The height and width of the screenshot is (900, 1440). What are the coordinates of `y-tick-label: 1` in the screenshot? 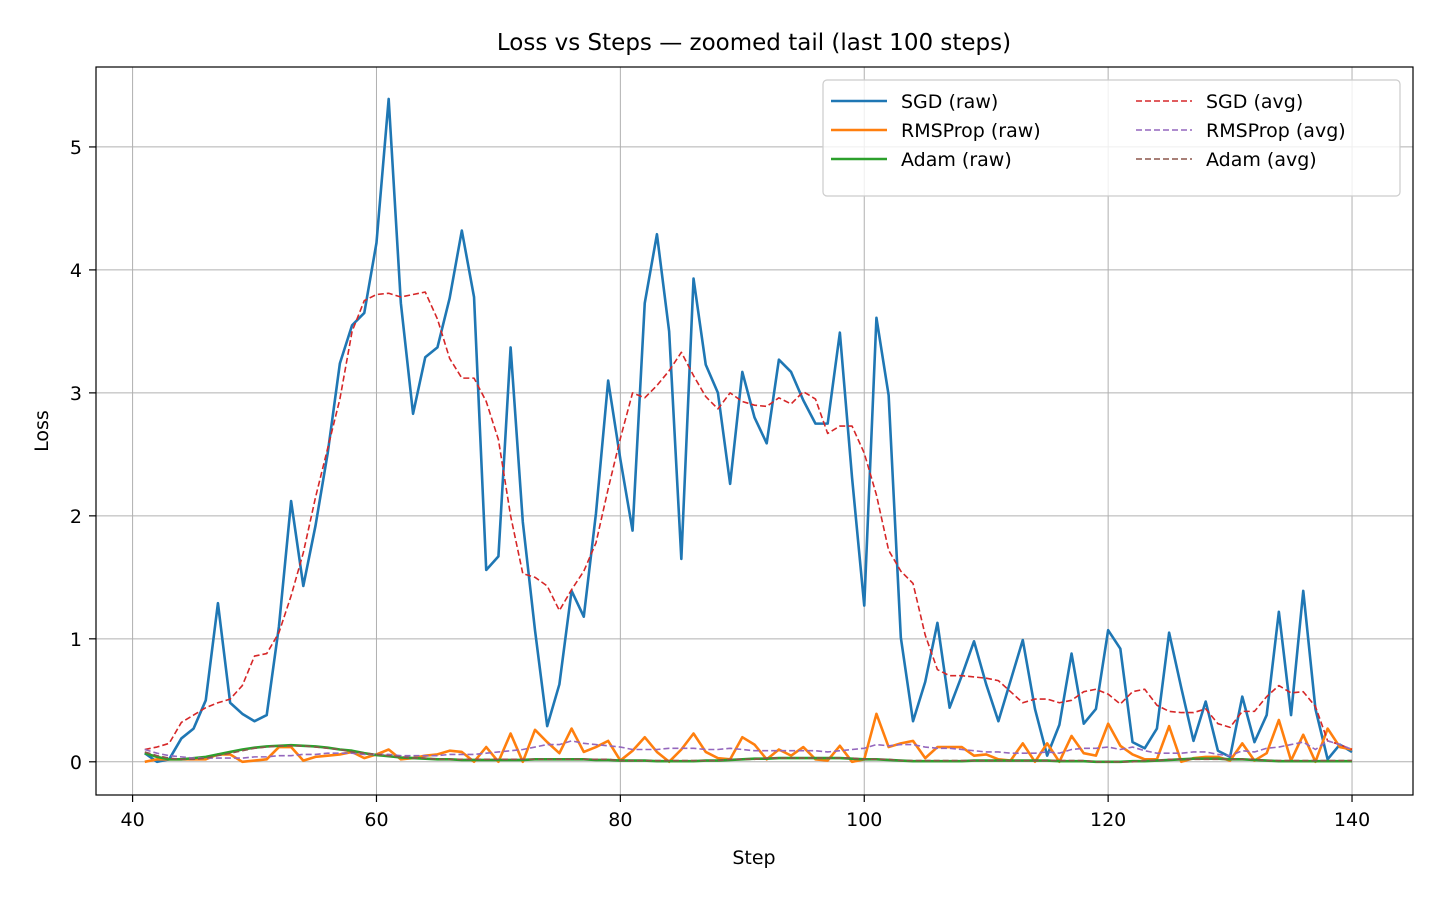 It's located at (76, 640).